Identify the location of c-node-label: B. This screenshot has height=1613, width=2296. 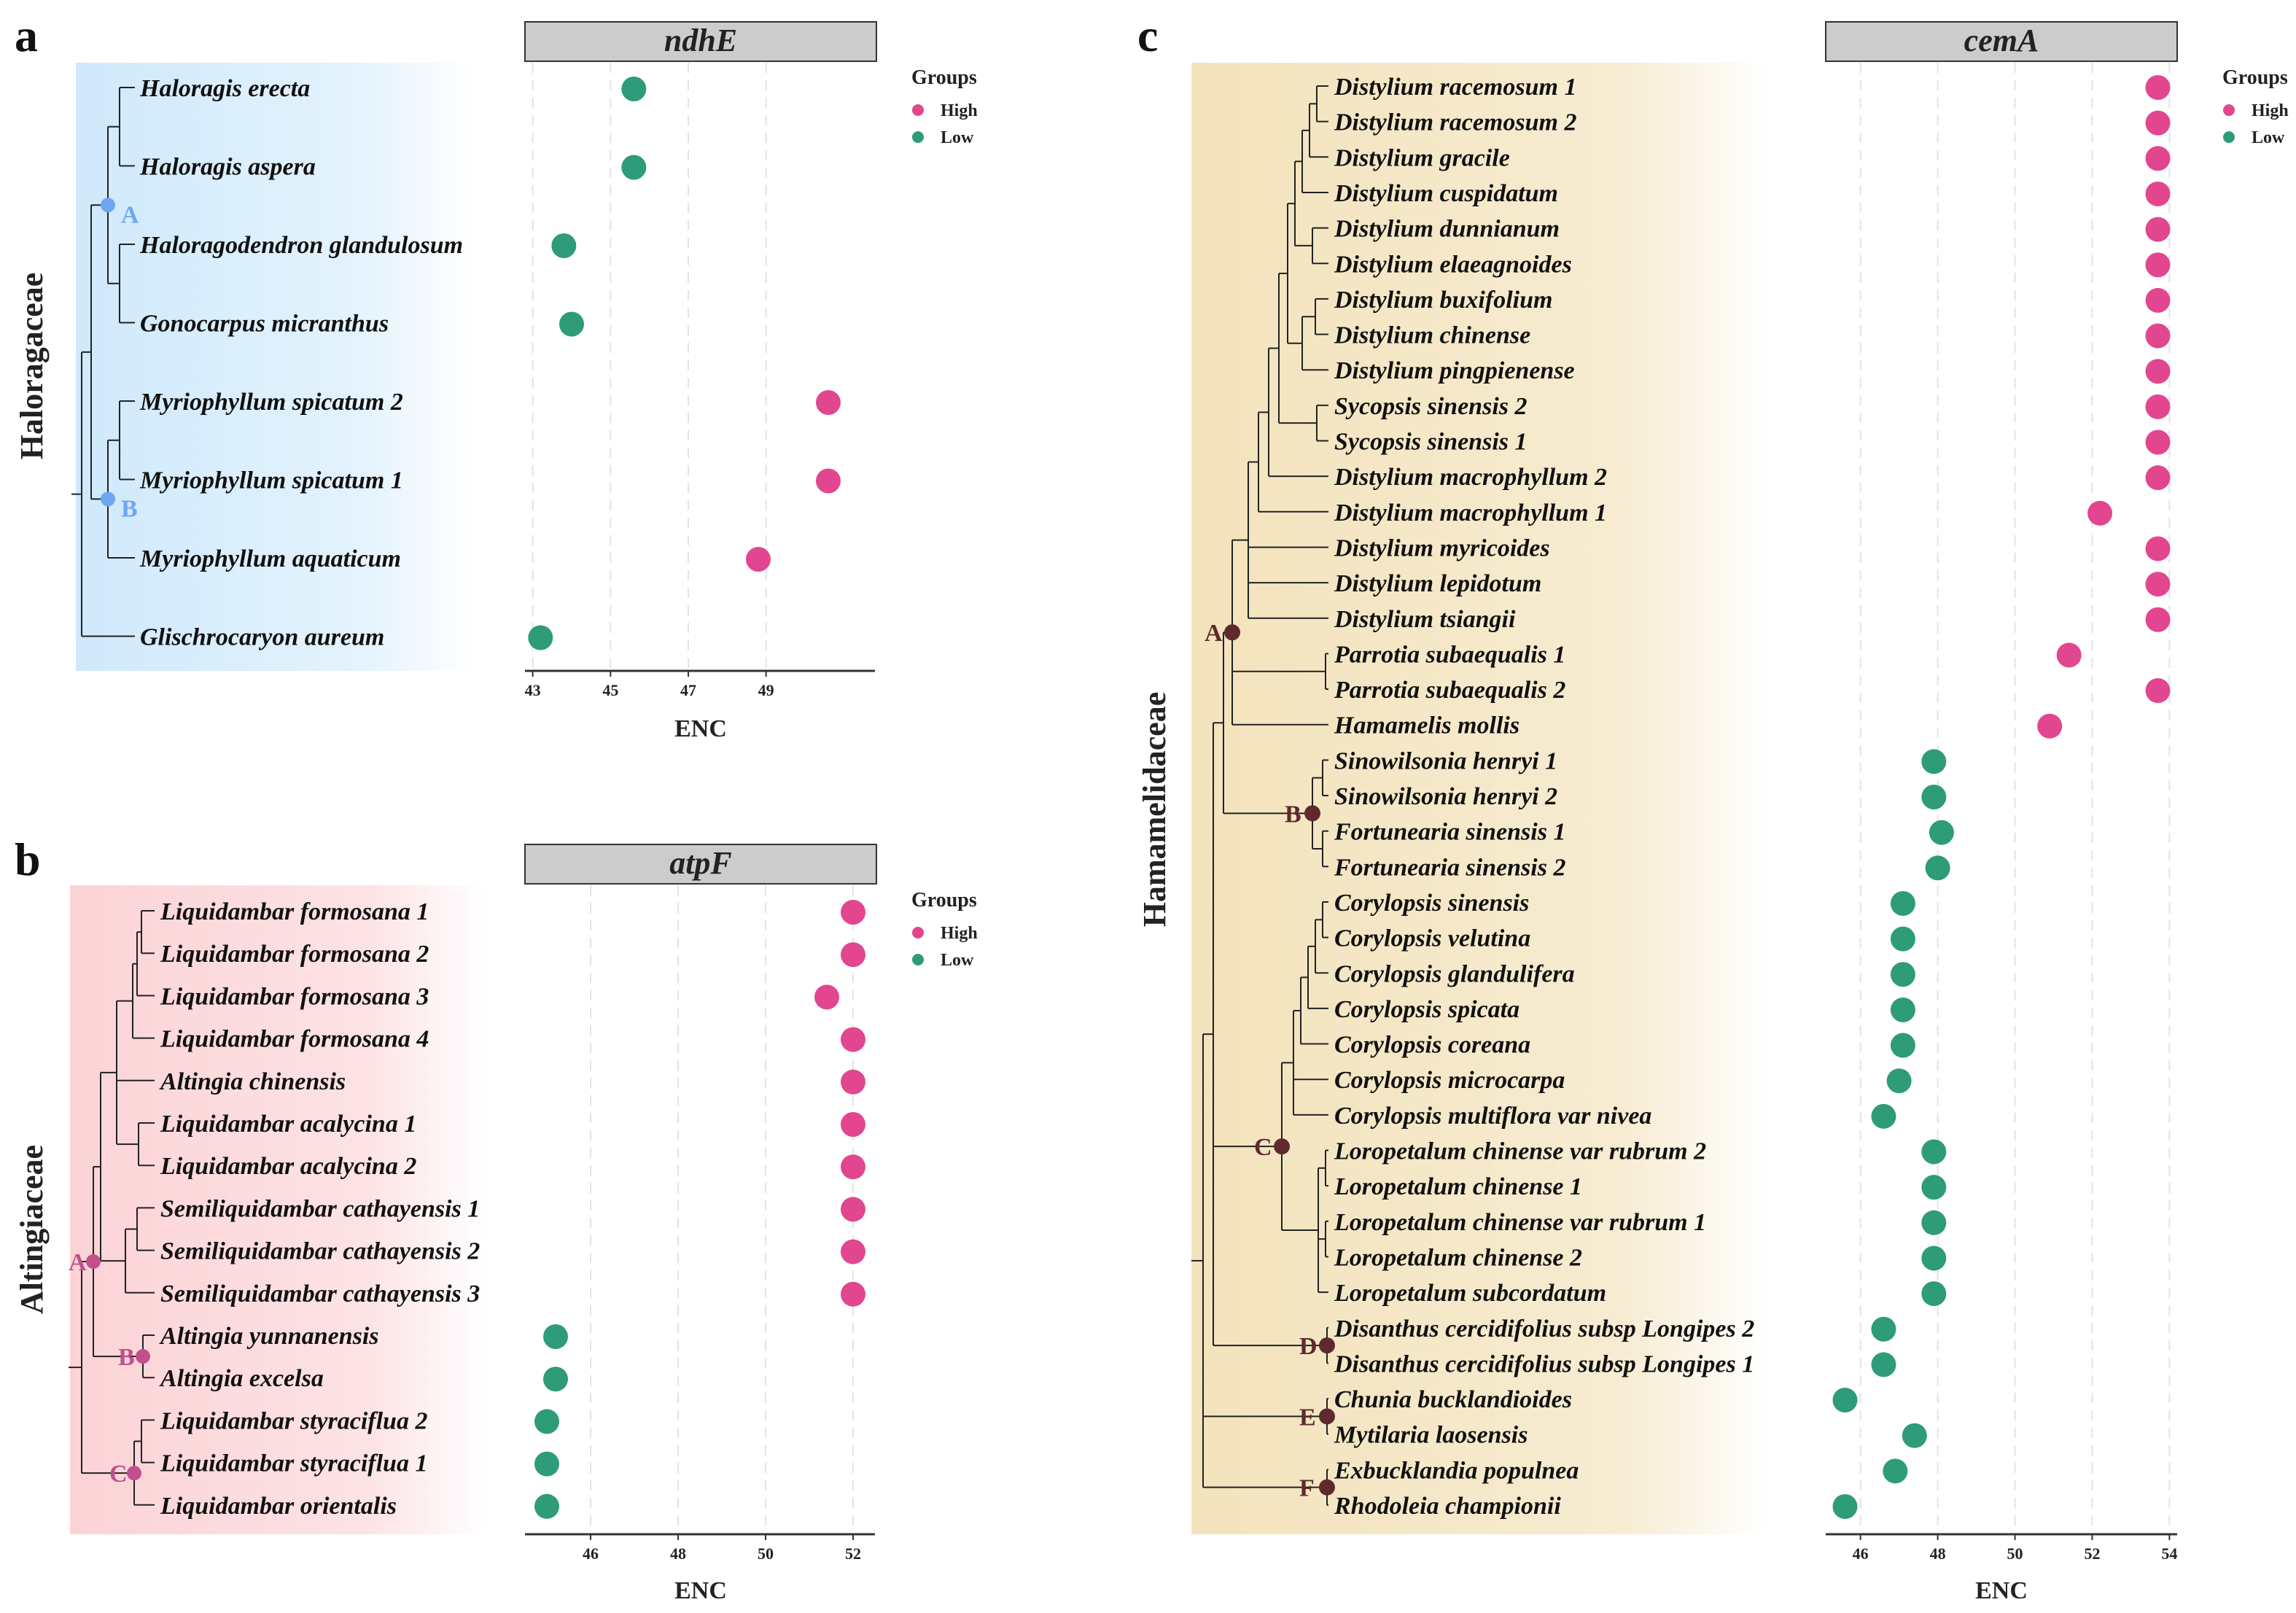
(1293, 814).